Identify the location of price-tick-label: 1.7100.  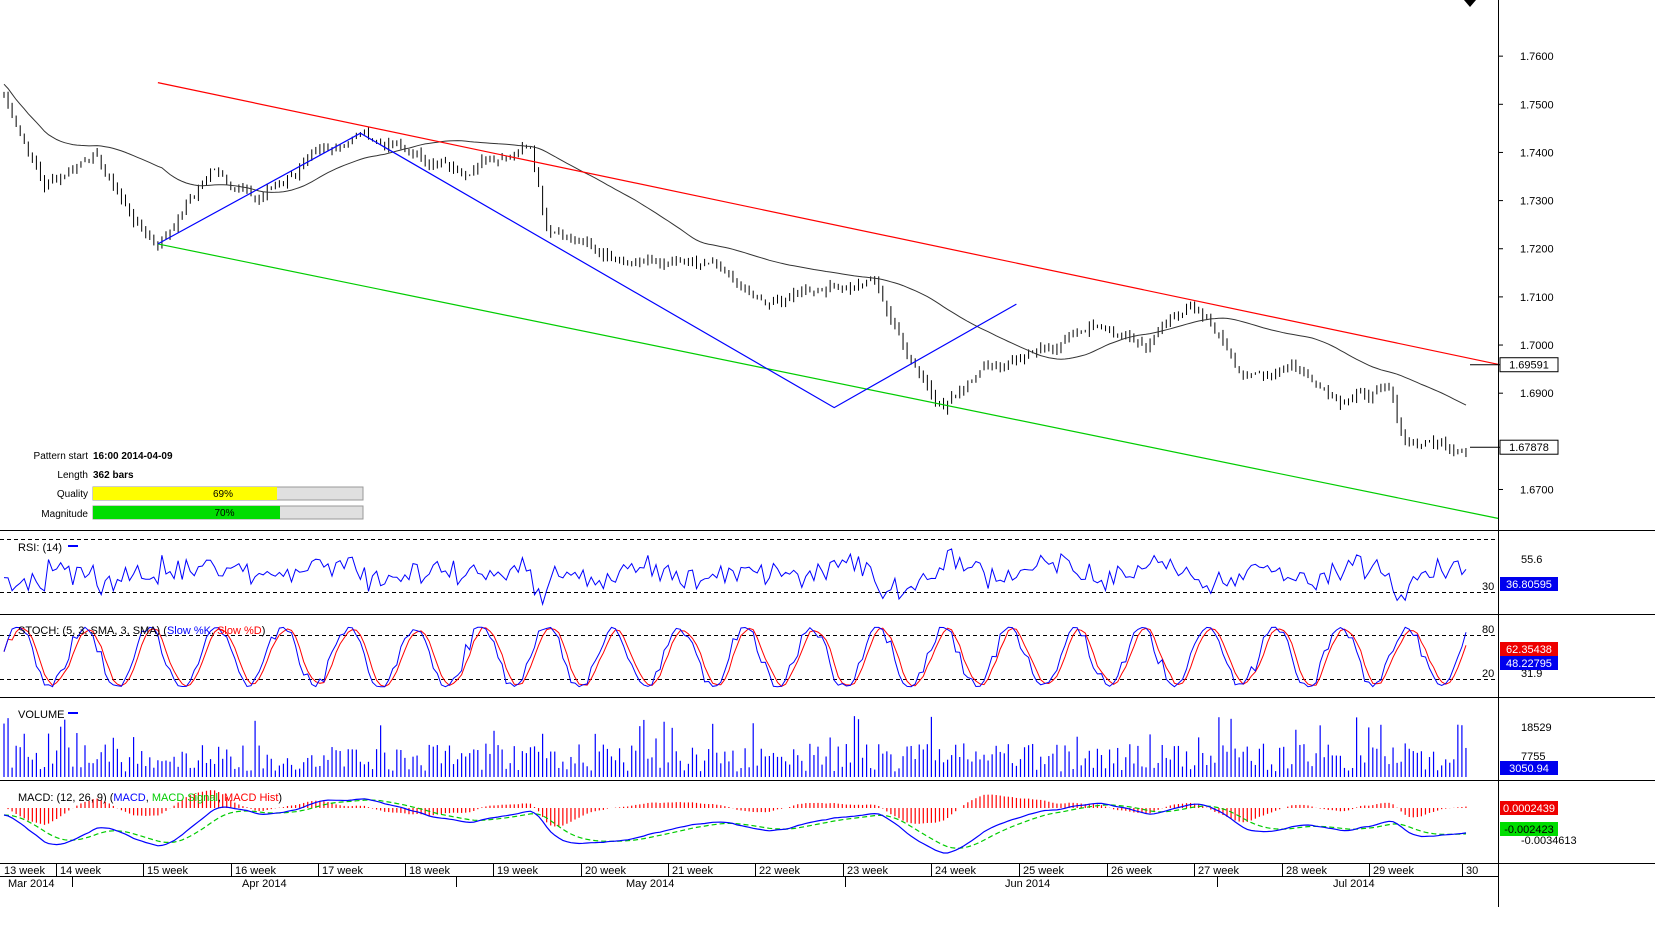
(1537, 298).